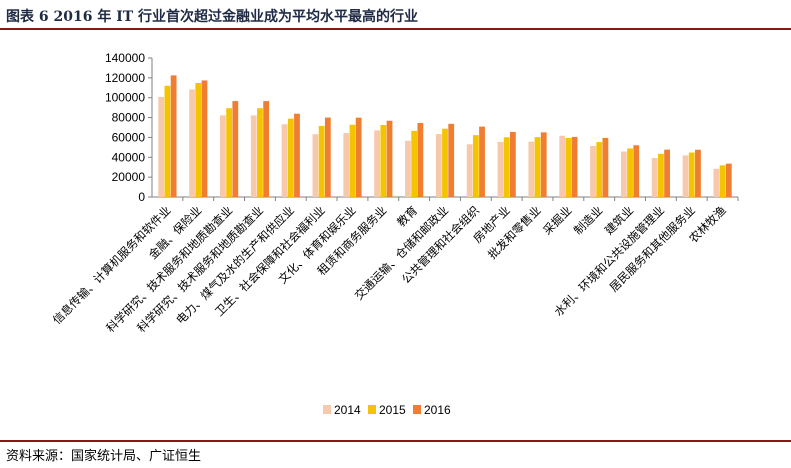 The height and width of the screenshot is (468, 791). Describe the element at coordinates (327, 409) in the screenshot. I see `legend-swatch-2014` at that location.